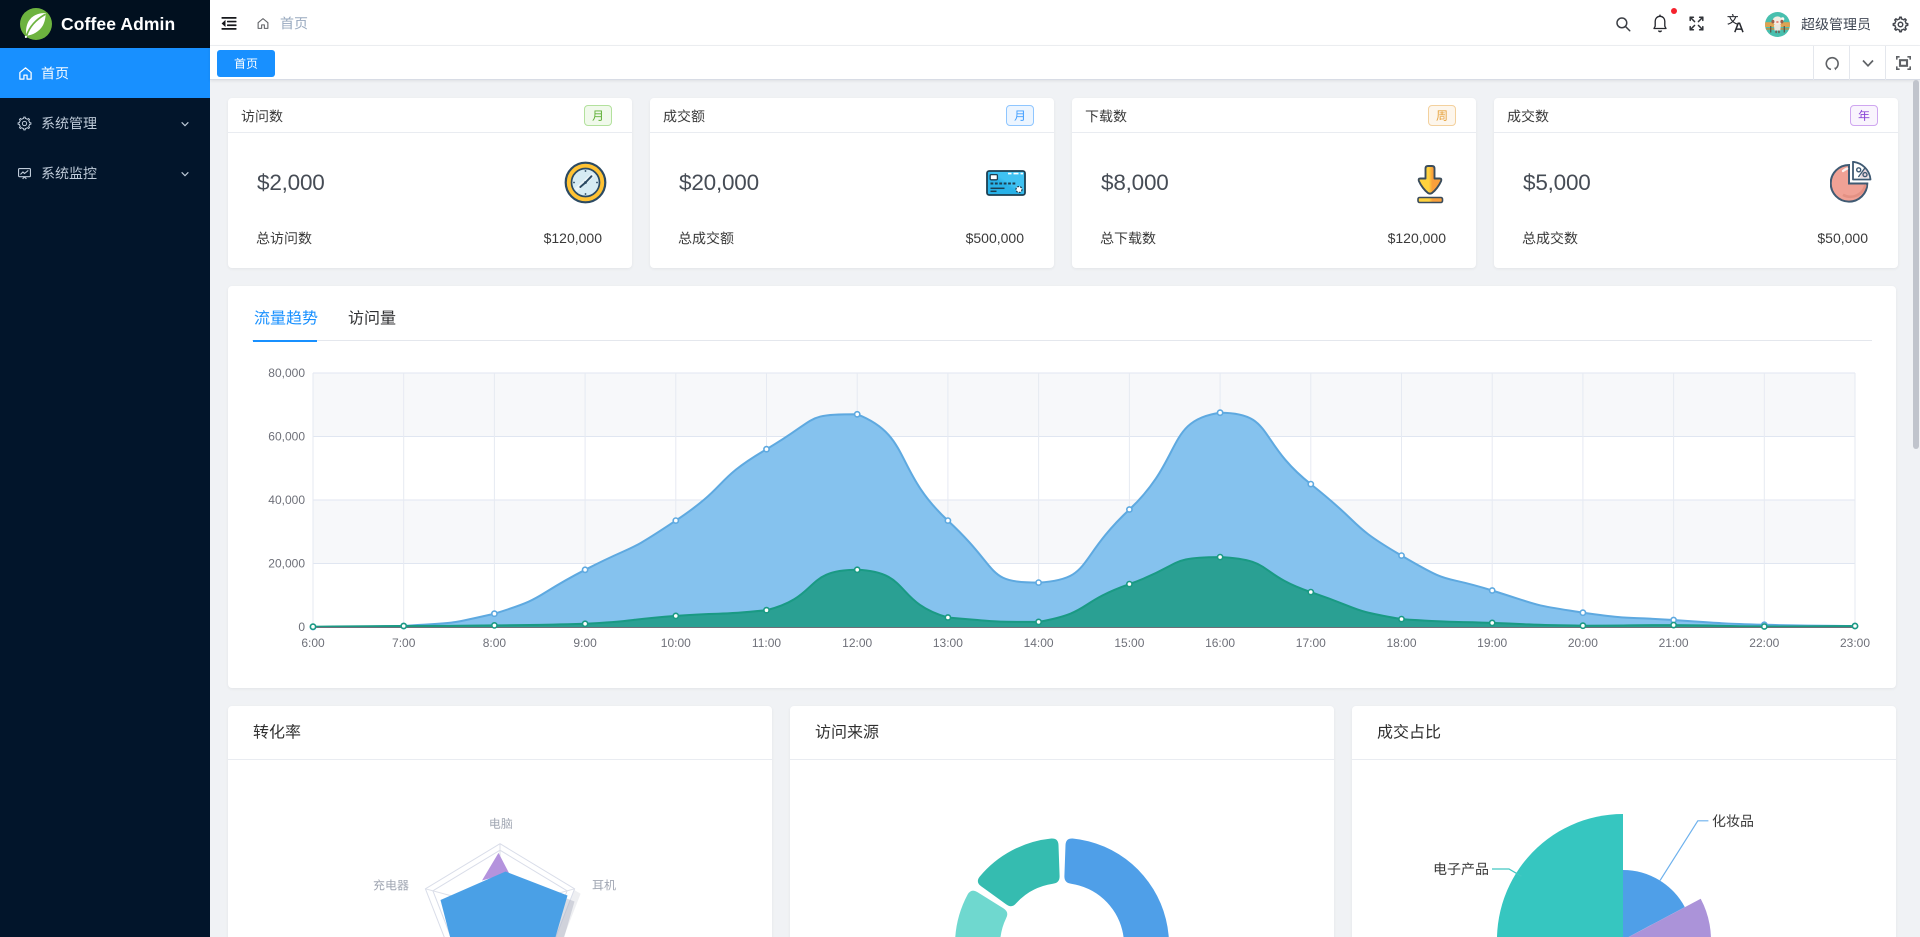 The width and height of the screenshot is (1920, 937). Describe the element at coordinates (301, 627) in the screenshot. I see `svg-text: 0` at that location.